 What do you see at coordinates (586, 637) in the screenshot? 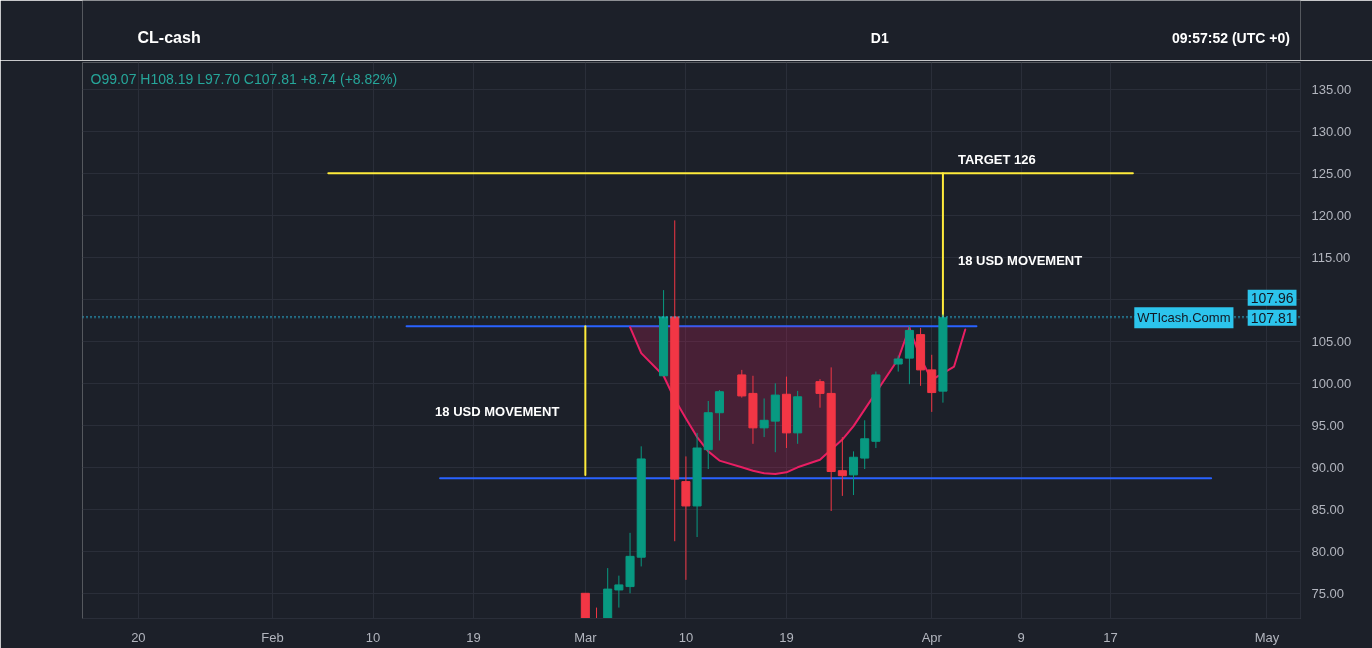
I see `x-tick-label: Mar` at bounding box center [586, 637].